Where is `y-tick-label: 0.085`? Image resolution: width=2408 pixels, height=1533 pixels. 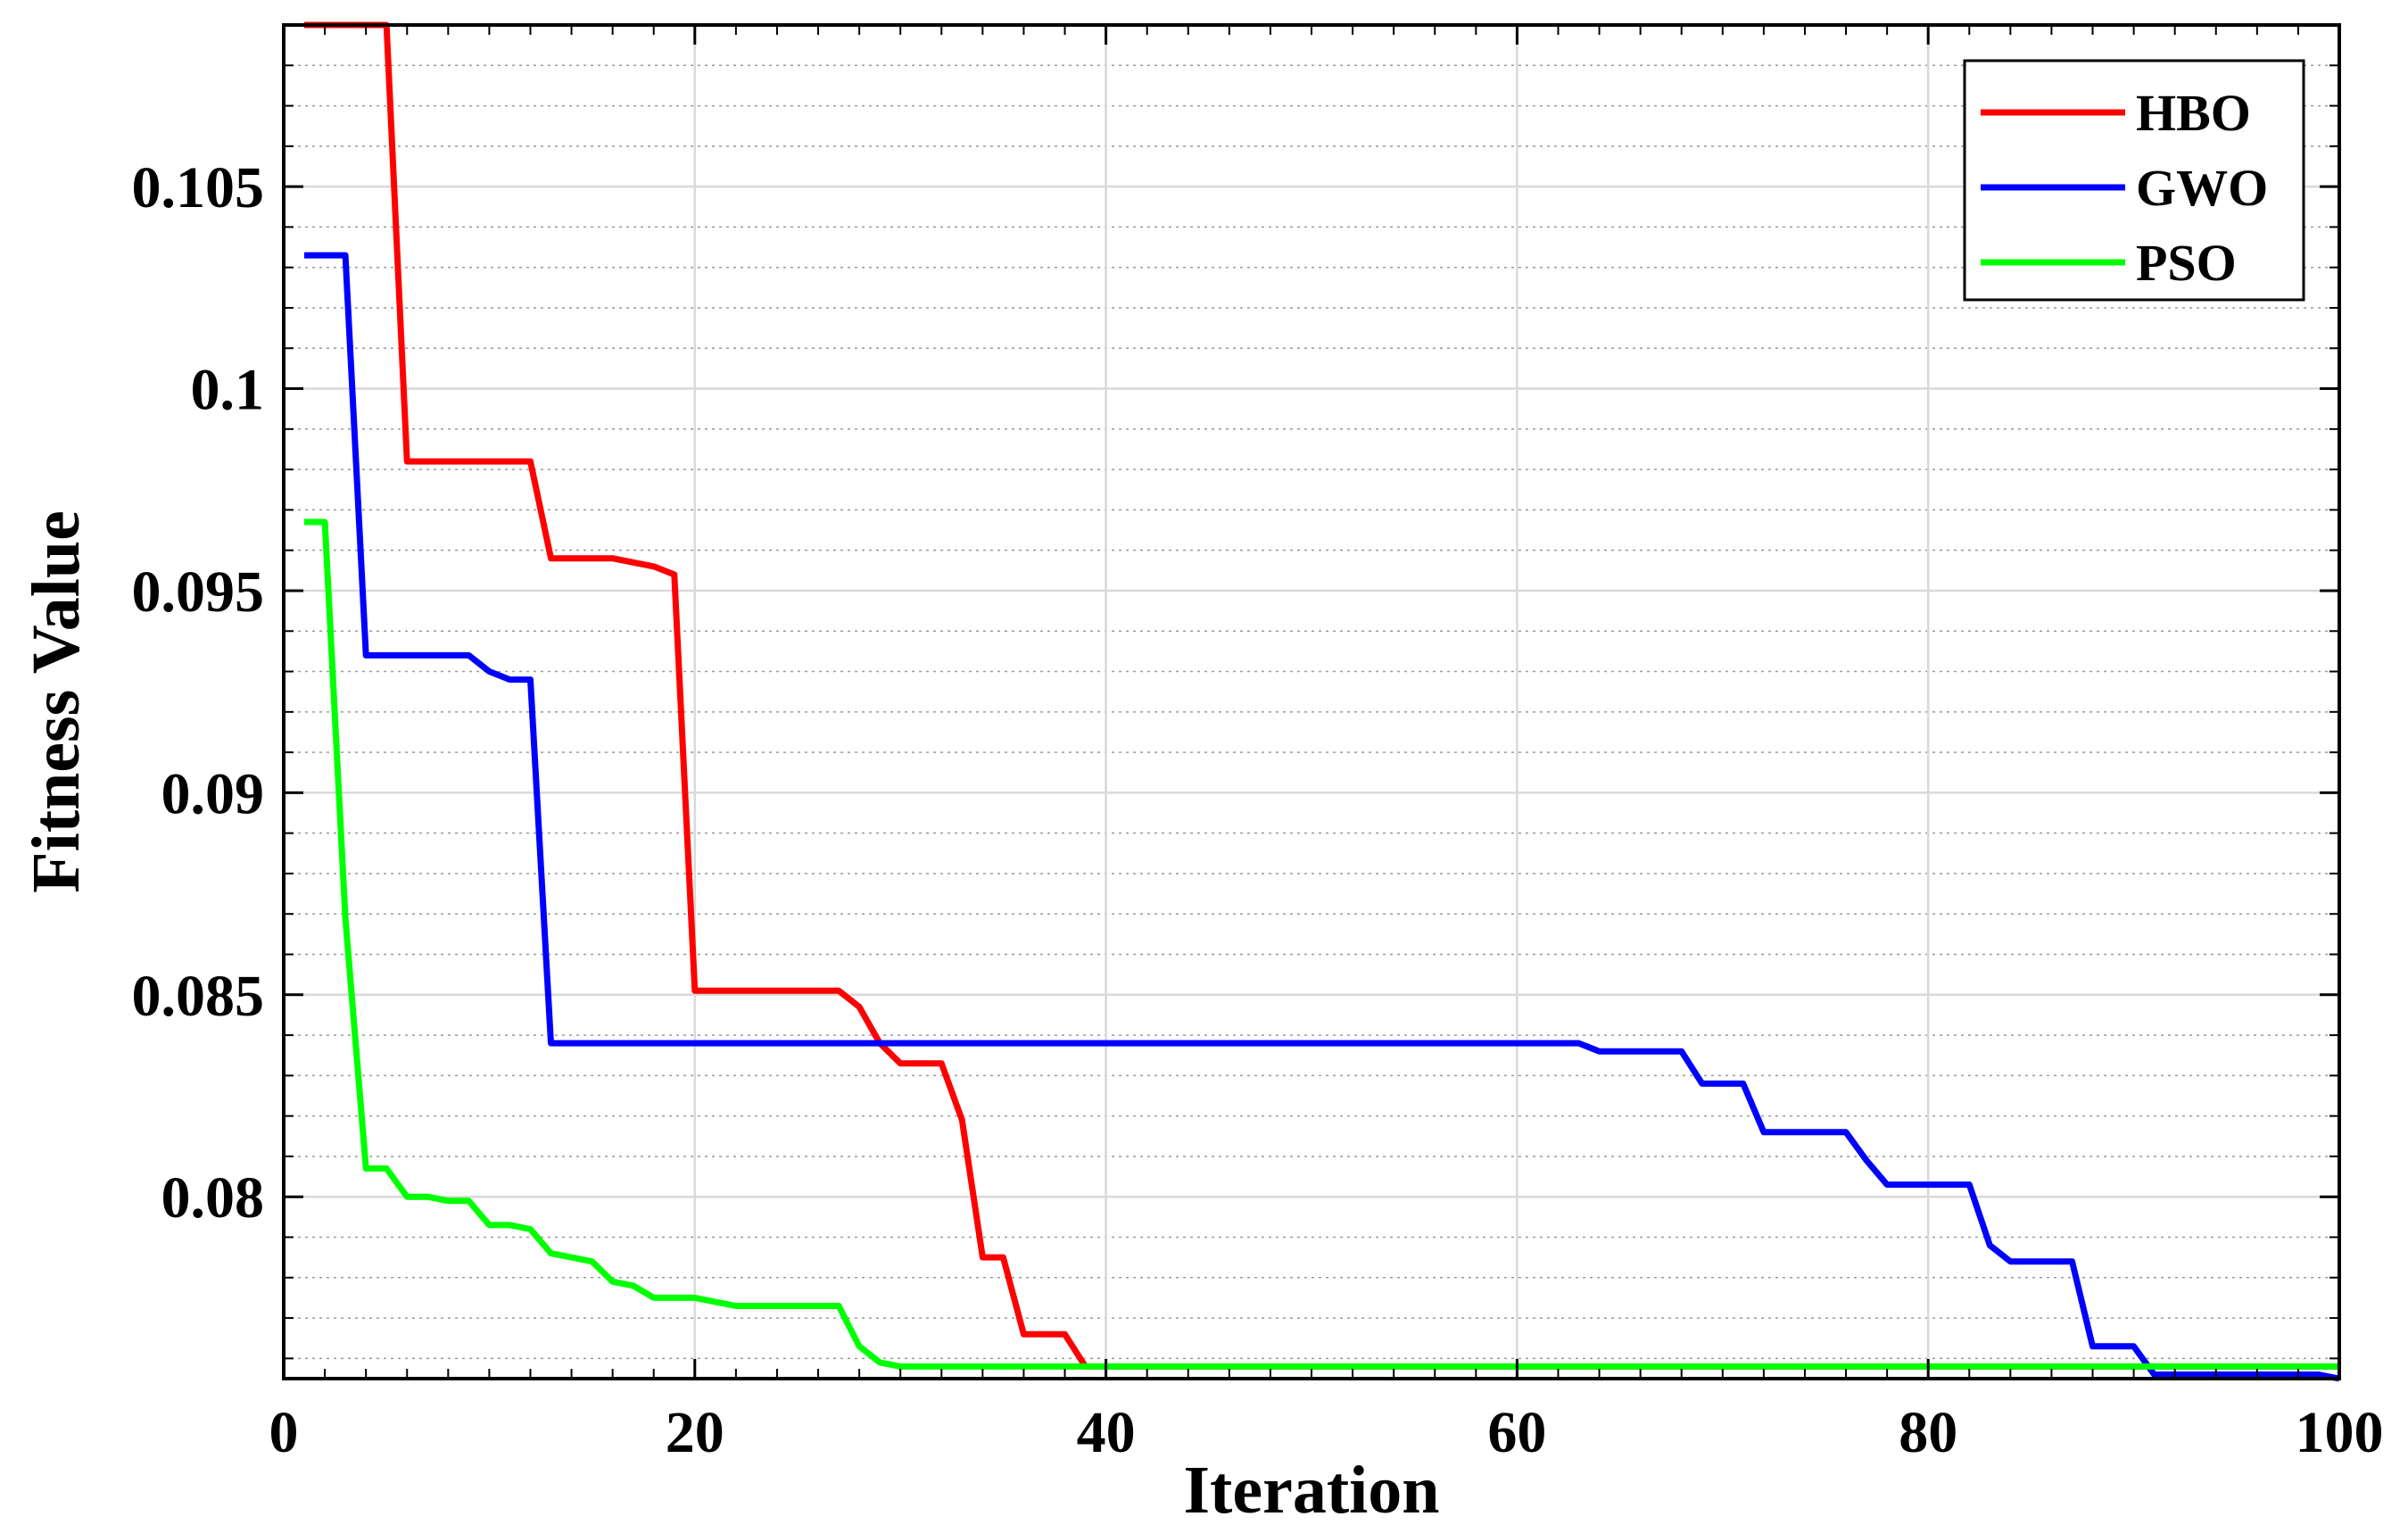
y-tick-label: 0.085 is located at coordinates (198, 997).